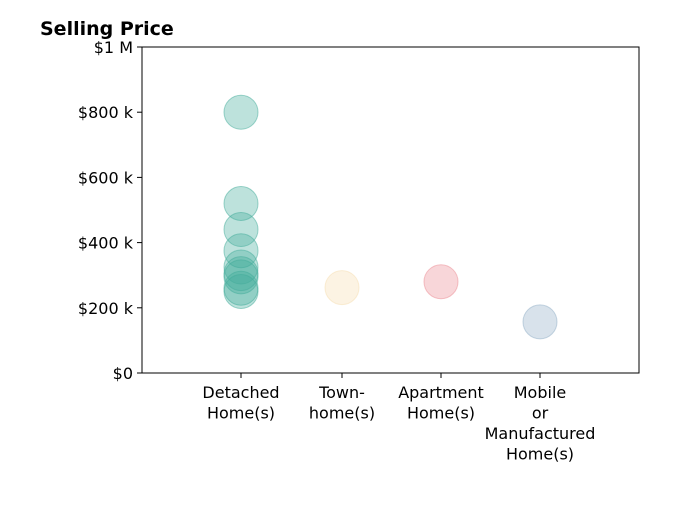  What do you see at coordinates (540, 413) in the screenshot?
I see `x-tick-label-line: or` at bounding box center [540, 413].